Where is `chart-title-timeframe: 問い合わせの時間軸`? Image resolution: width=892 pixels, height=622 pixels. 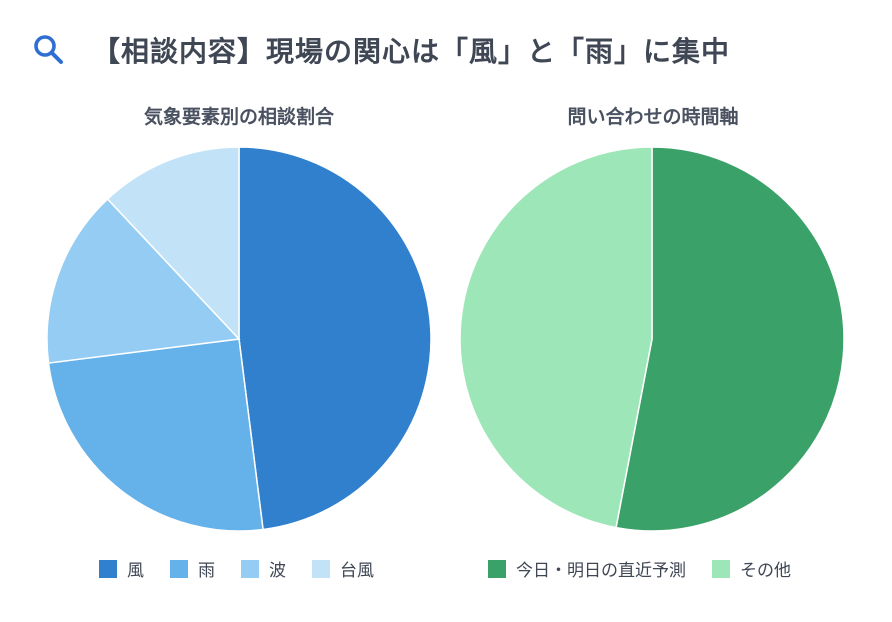 chart-title-timeframe: 問い合わせの時間軸 is located at coordinates (653, 117).